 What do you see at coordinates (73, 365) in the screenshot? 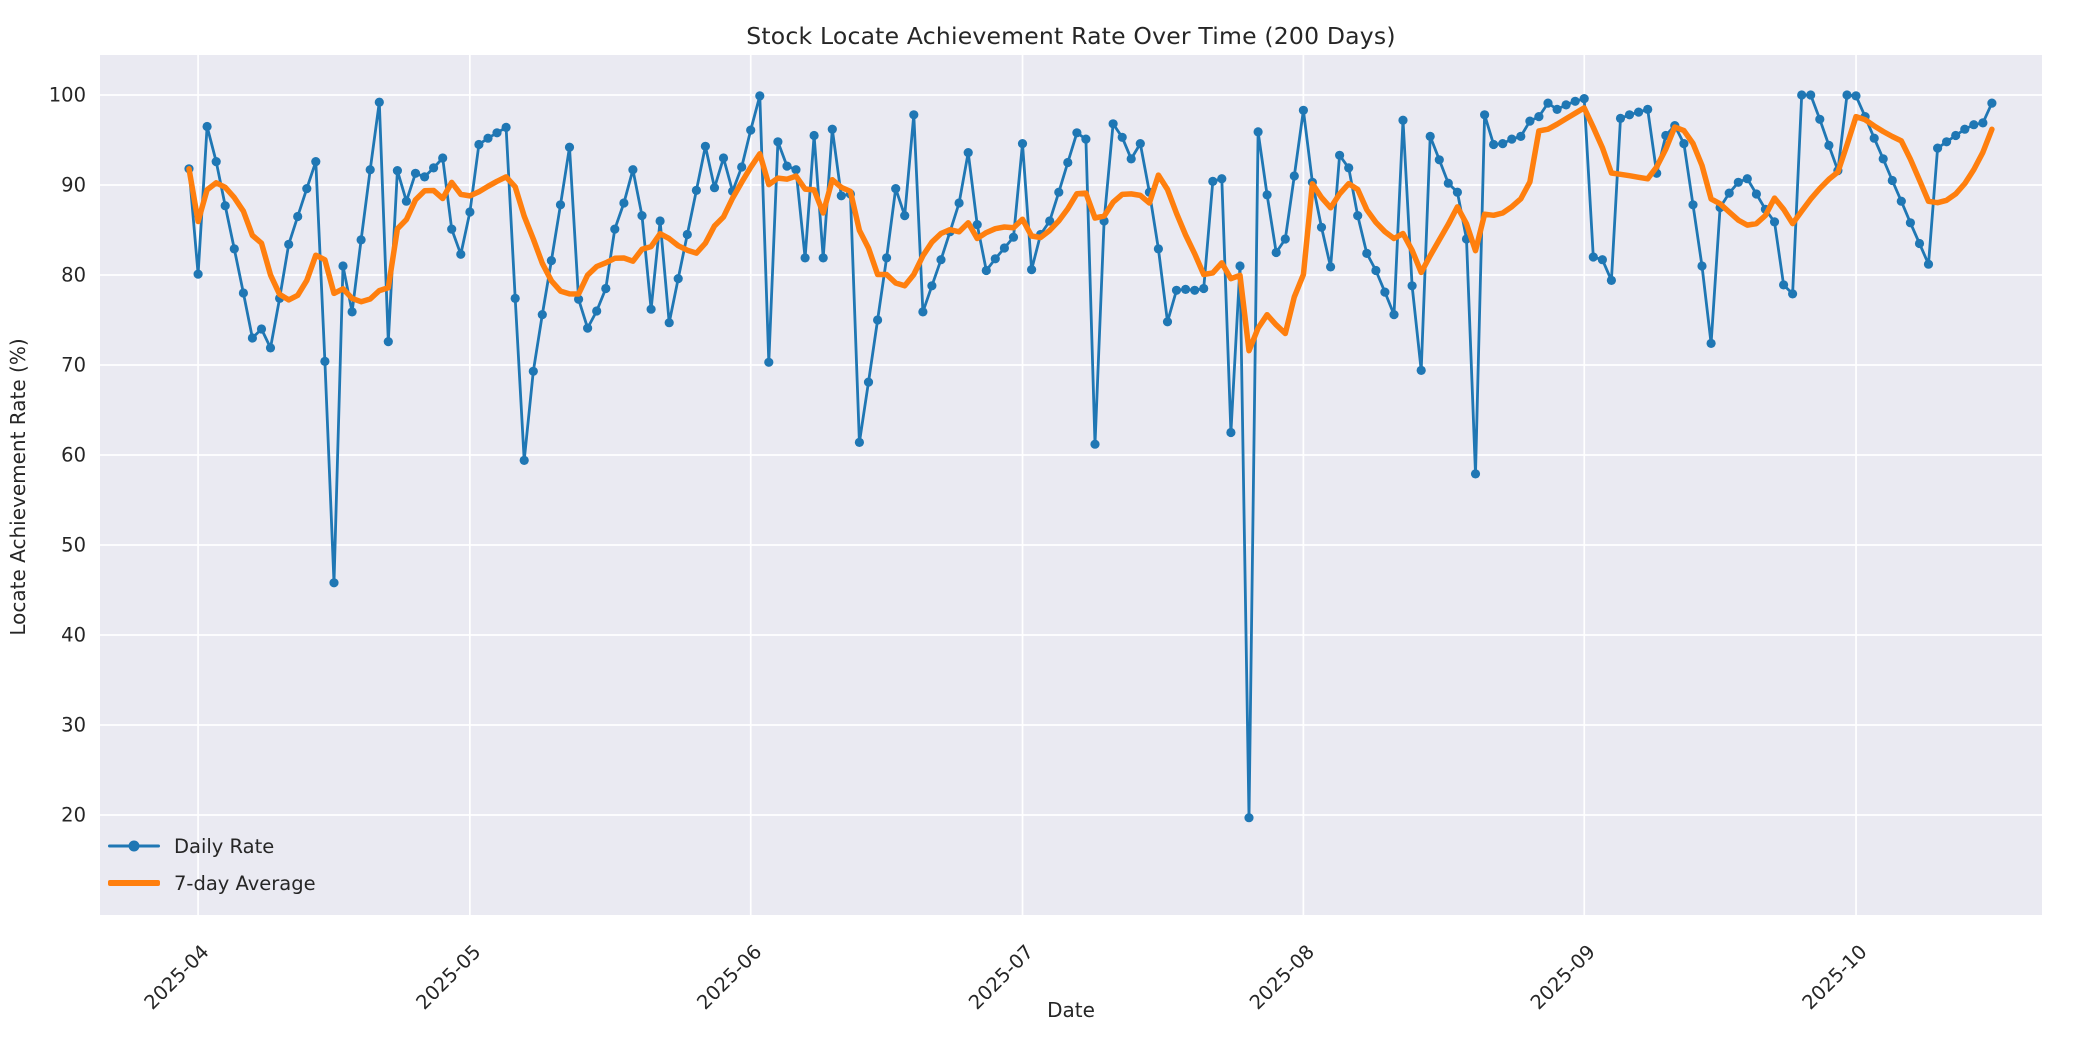
I see `y-tick-label: 70` at bounding box center [73, 365].